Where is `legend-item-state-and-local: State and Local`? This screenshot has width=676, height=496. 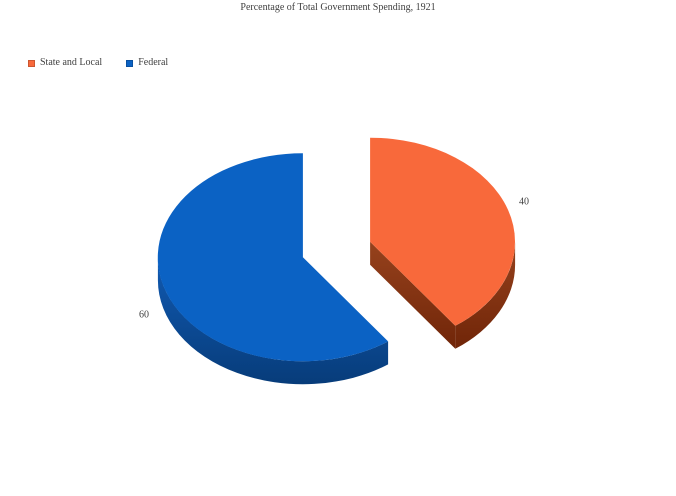
legend-item-state-and-local: State and Local is located at coordinates (65, 63).